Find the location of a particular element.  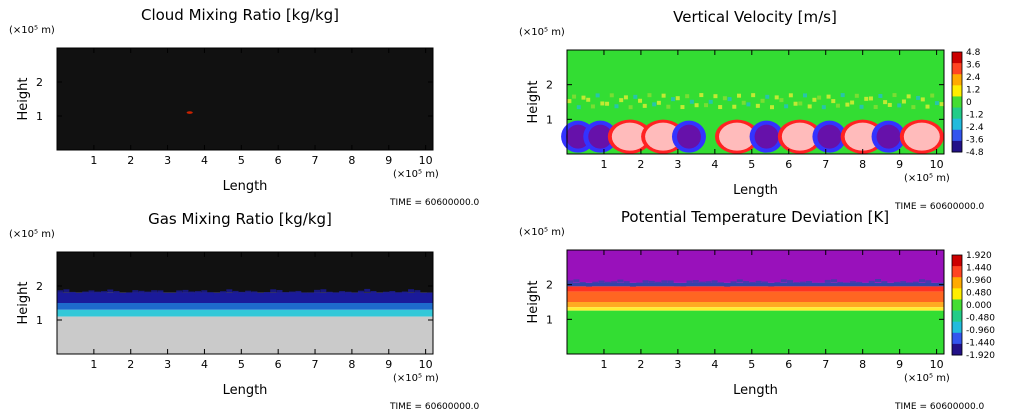

colorbar-label: -4.8 is located at coordinates (975, 153).